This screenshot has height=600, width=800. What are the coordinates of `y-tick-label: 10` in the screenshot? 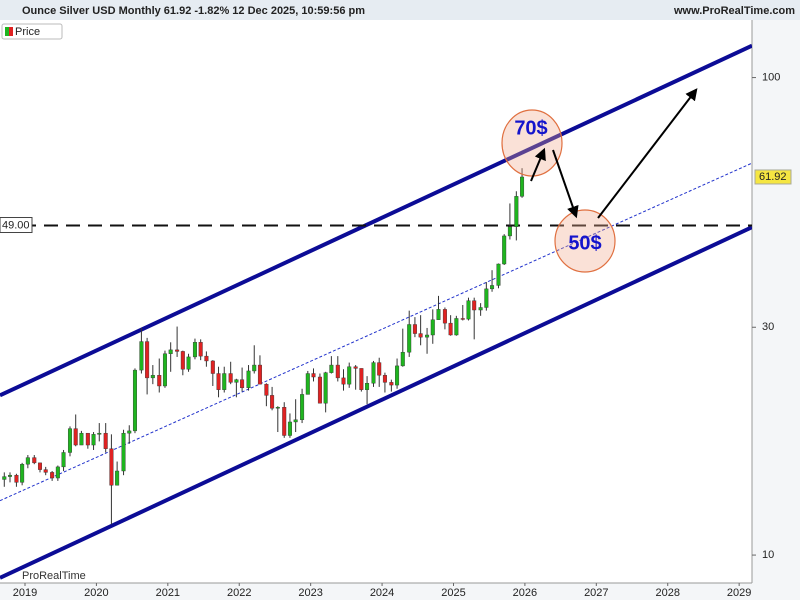 It's located at (768, 555).